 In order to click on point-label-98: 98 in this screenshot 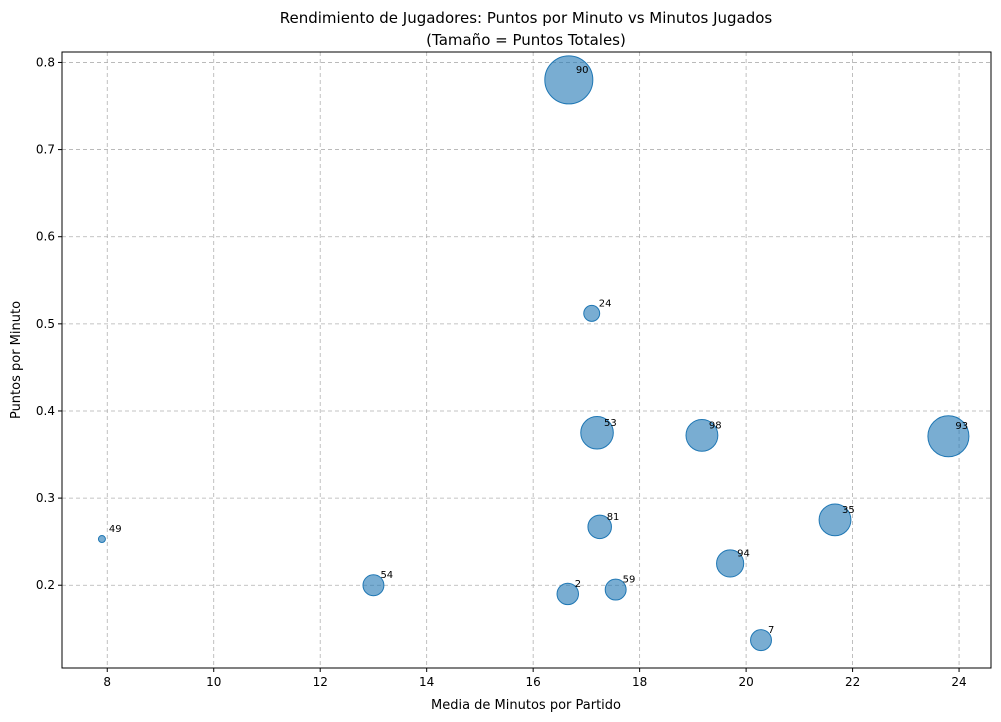, I will do `click(715, 425)`.